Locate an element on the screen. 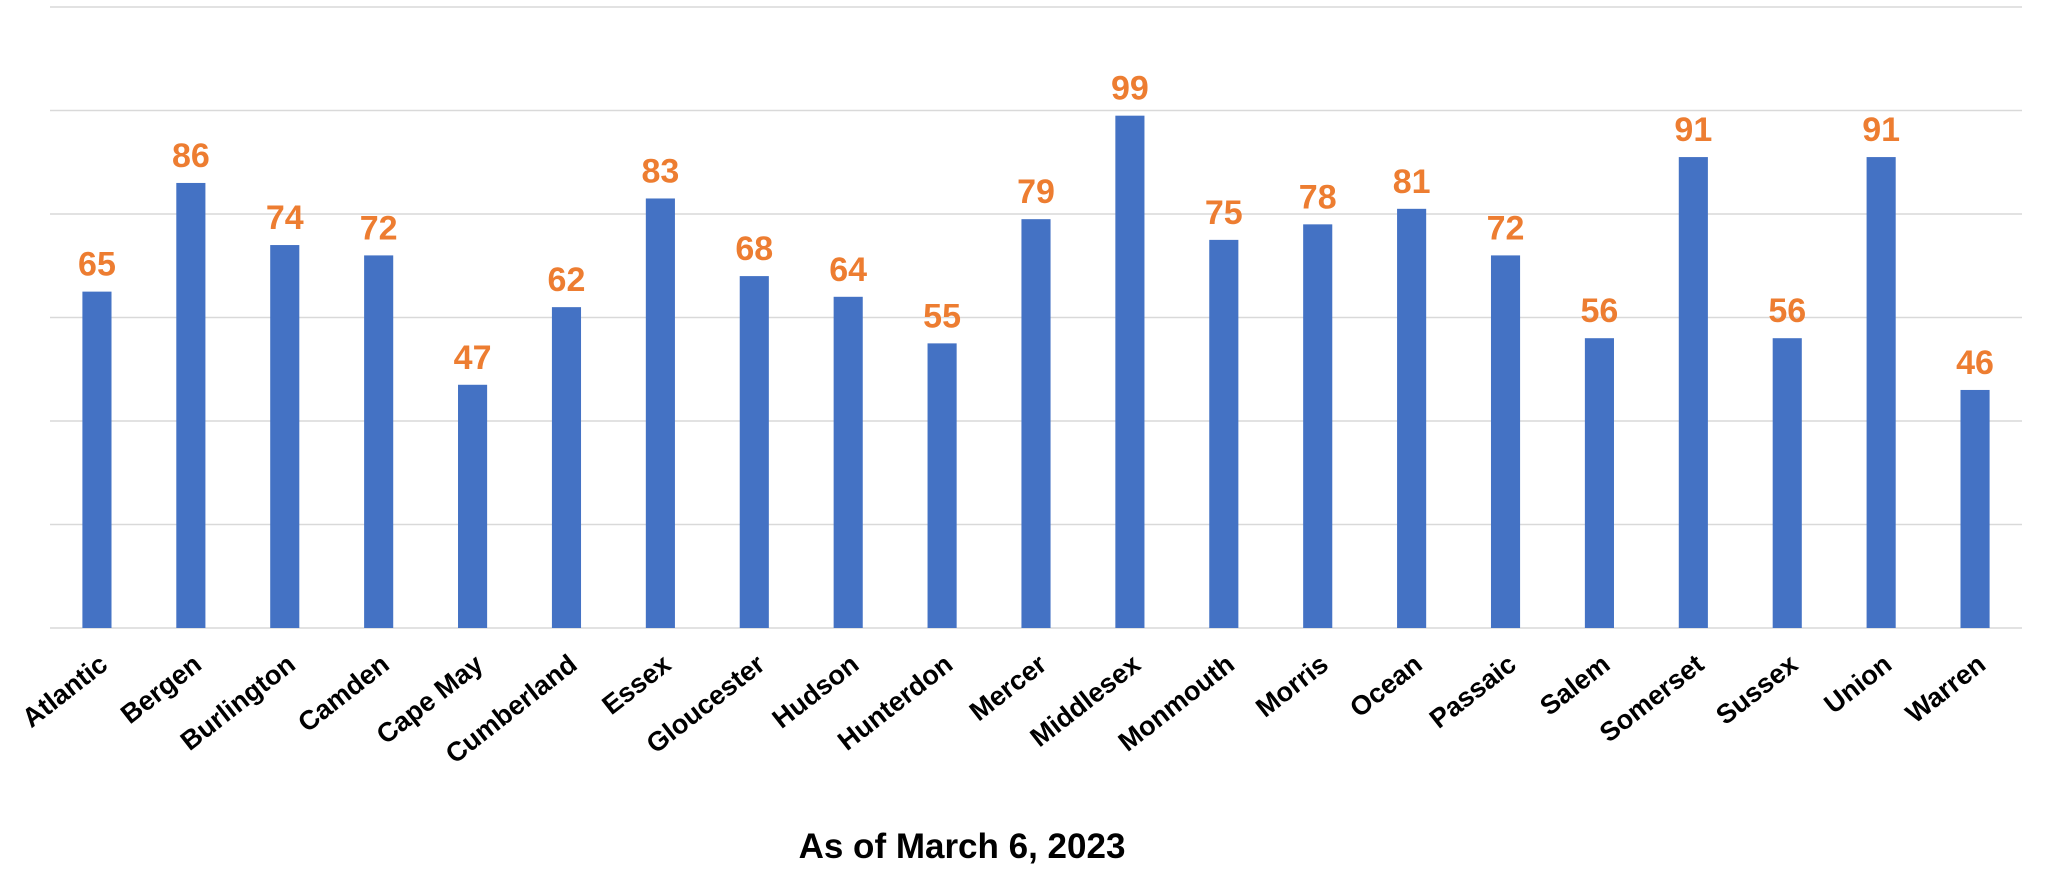 This screenshot has height=886, width=2053. x-tick-label: Union is located at coordinates (1857, 684).